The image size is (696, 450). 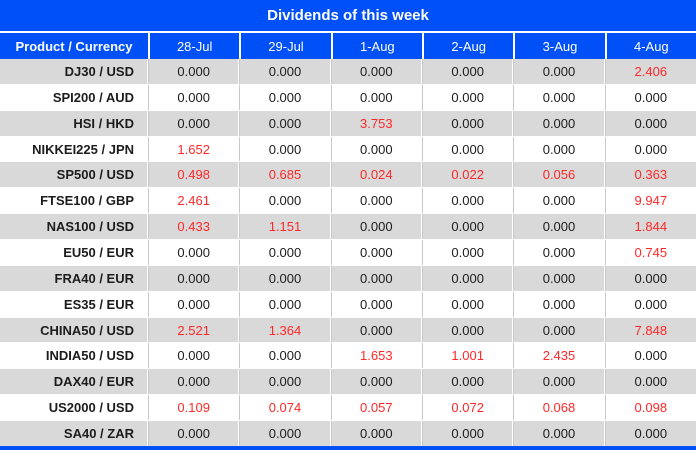 I want to click on dividend-value-cell: 0.745, so click(x=650, y=252).